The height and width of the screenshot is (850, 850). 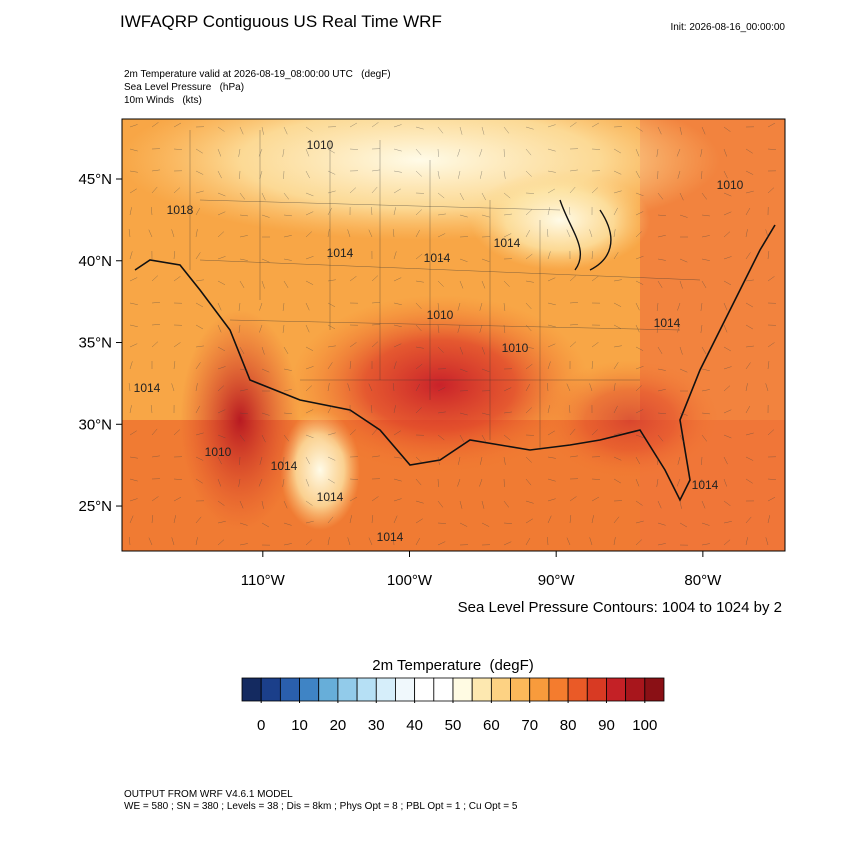 I want to click on colorbar-tick-label: 50, so click(x=453, y=725).